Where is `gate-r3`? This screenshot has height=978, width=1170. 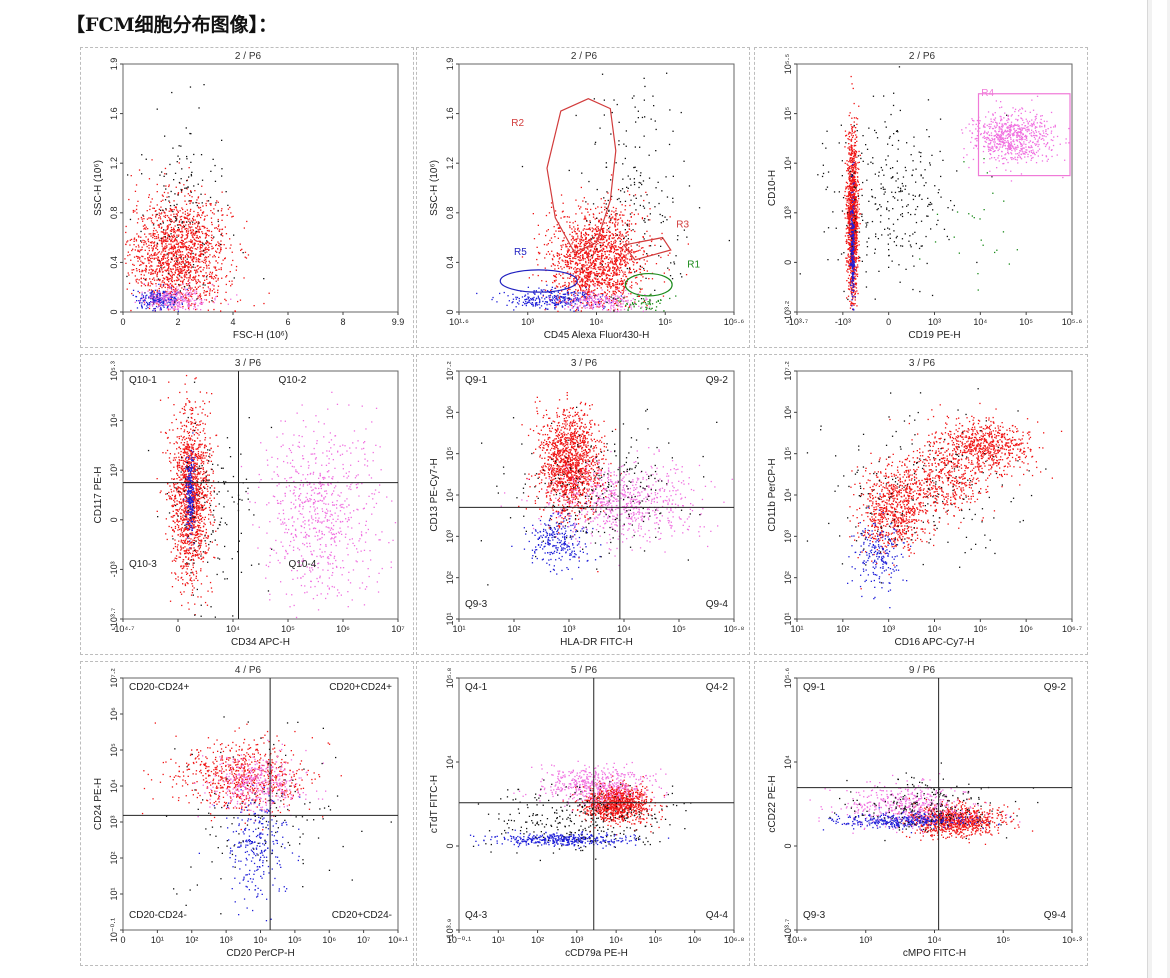 gate-r3 is located at coordinates (647, 248).